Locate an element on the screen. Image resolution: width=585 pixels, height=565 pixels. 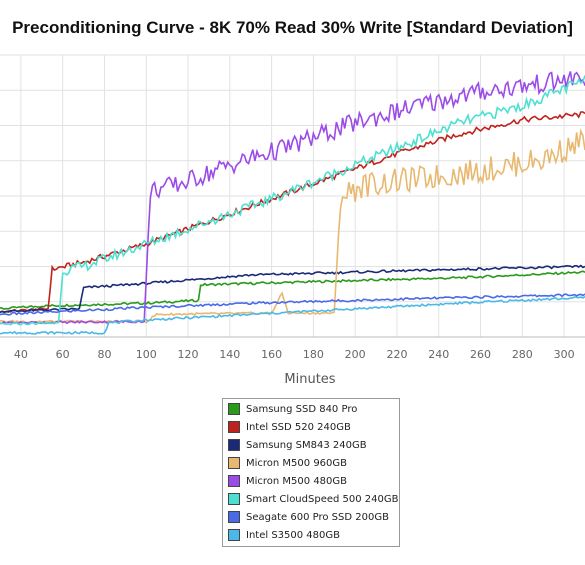
x-tick-label: 140 is located at coordinates (229, 354).